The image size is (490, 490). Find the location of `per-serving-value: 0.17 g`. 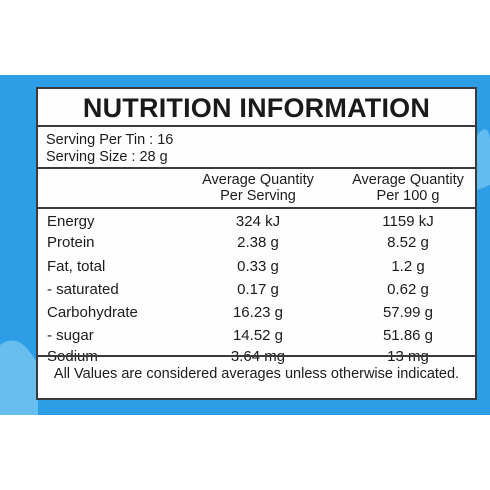

per-serving-value: 0.17 g is located at coordinates (258, 289).